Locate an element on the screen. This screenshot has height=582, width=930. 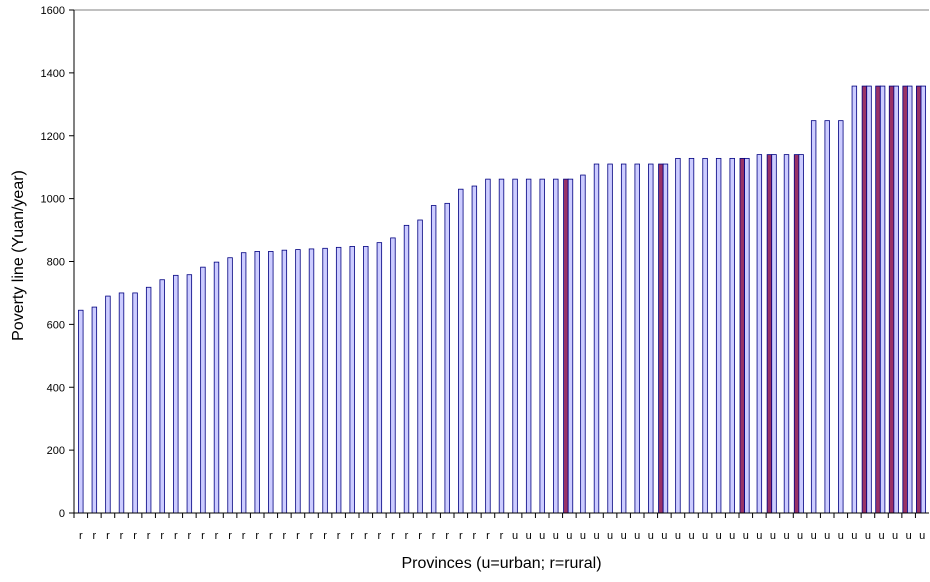
y-tick-label: 1000 is located at coordinates (53, 200).